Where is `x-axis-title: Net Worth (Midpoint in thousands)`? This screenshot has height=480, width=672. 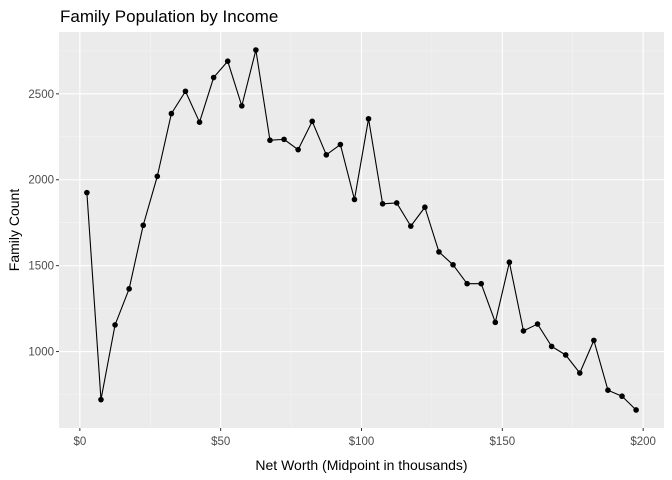
x-axis-title: Net Worth (Midpoint in thousands) is located at coordinates (361, 465).